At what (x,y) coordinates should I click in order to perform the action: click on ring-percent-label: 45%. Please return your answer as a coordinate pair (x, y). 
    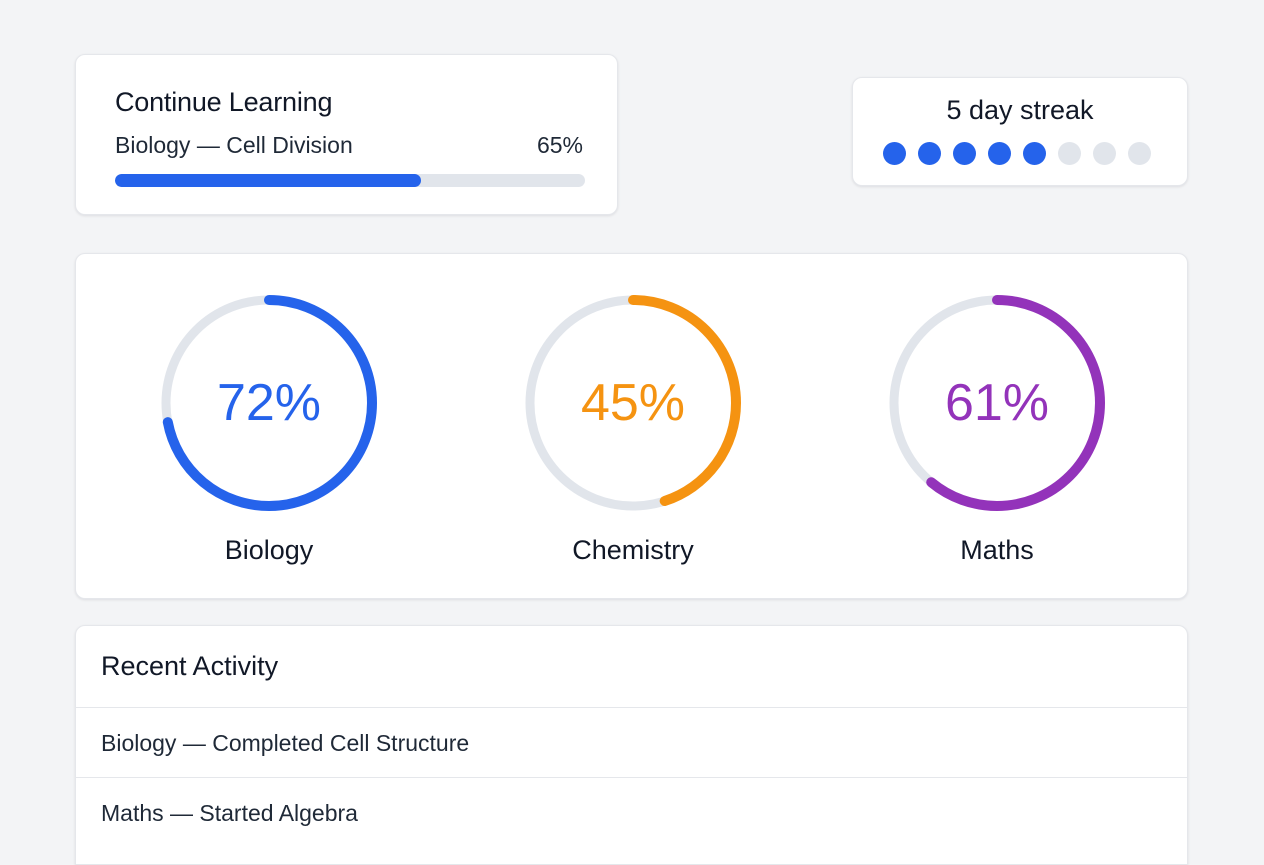
    Looking at the image, I should click on (633, 403).